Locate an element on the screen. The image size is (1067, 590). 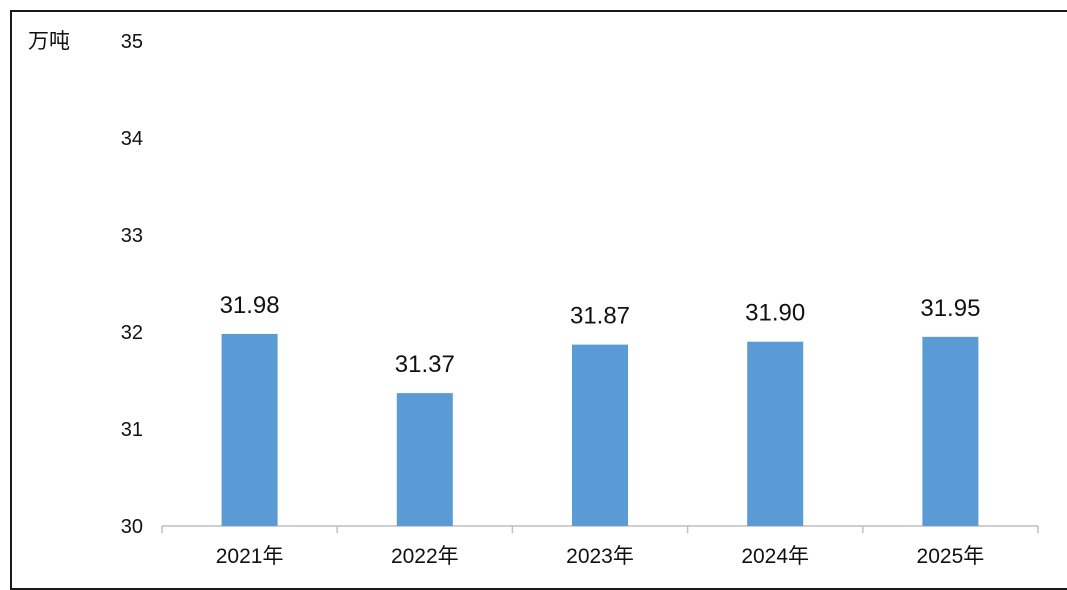
x-category-label: 2021年 is located at coordinates (250, 556).